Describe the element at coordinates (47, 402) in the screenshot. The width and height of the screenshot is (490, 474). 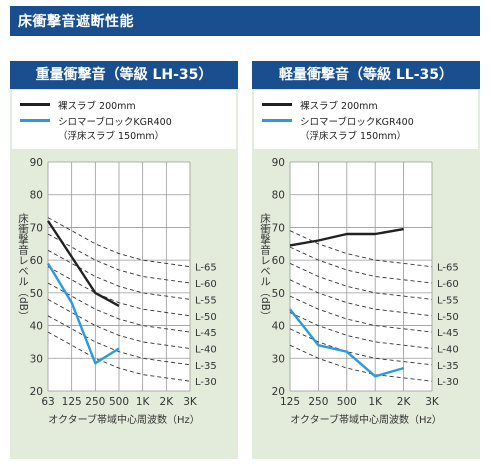
I see `x-tick-label: 63` at that location.